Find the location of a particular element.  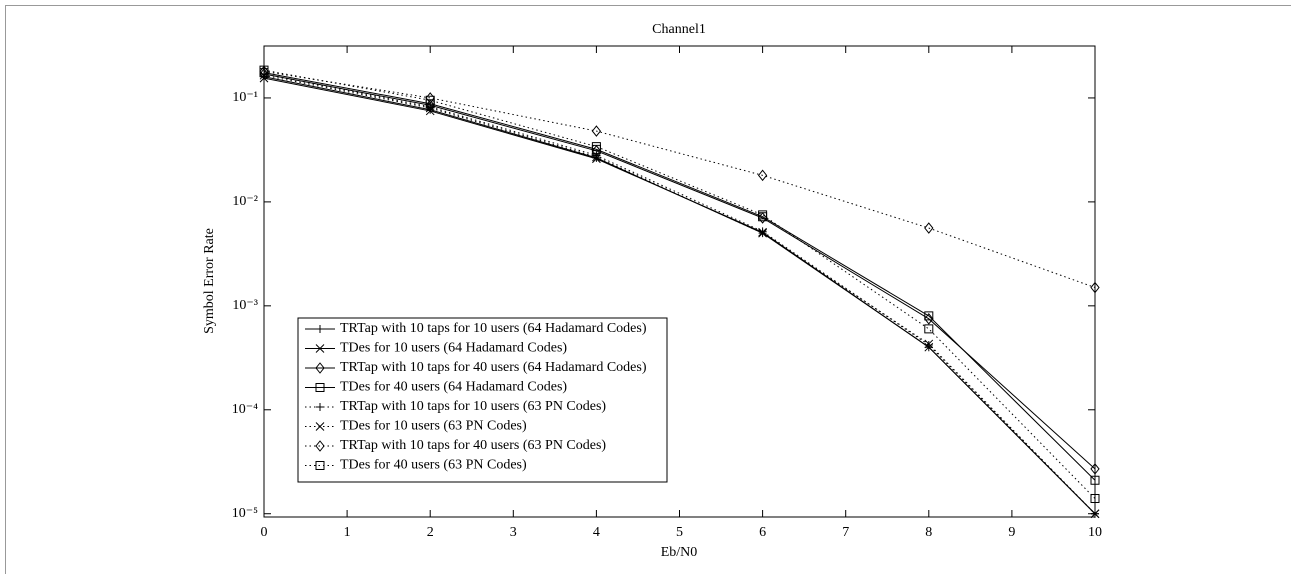

y-tick-label: 10⁻² is located at coordinates (245, 201).